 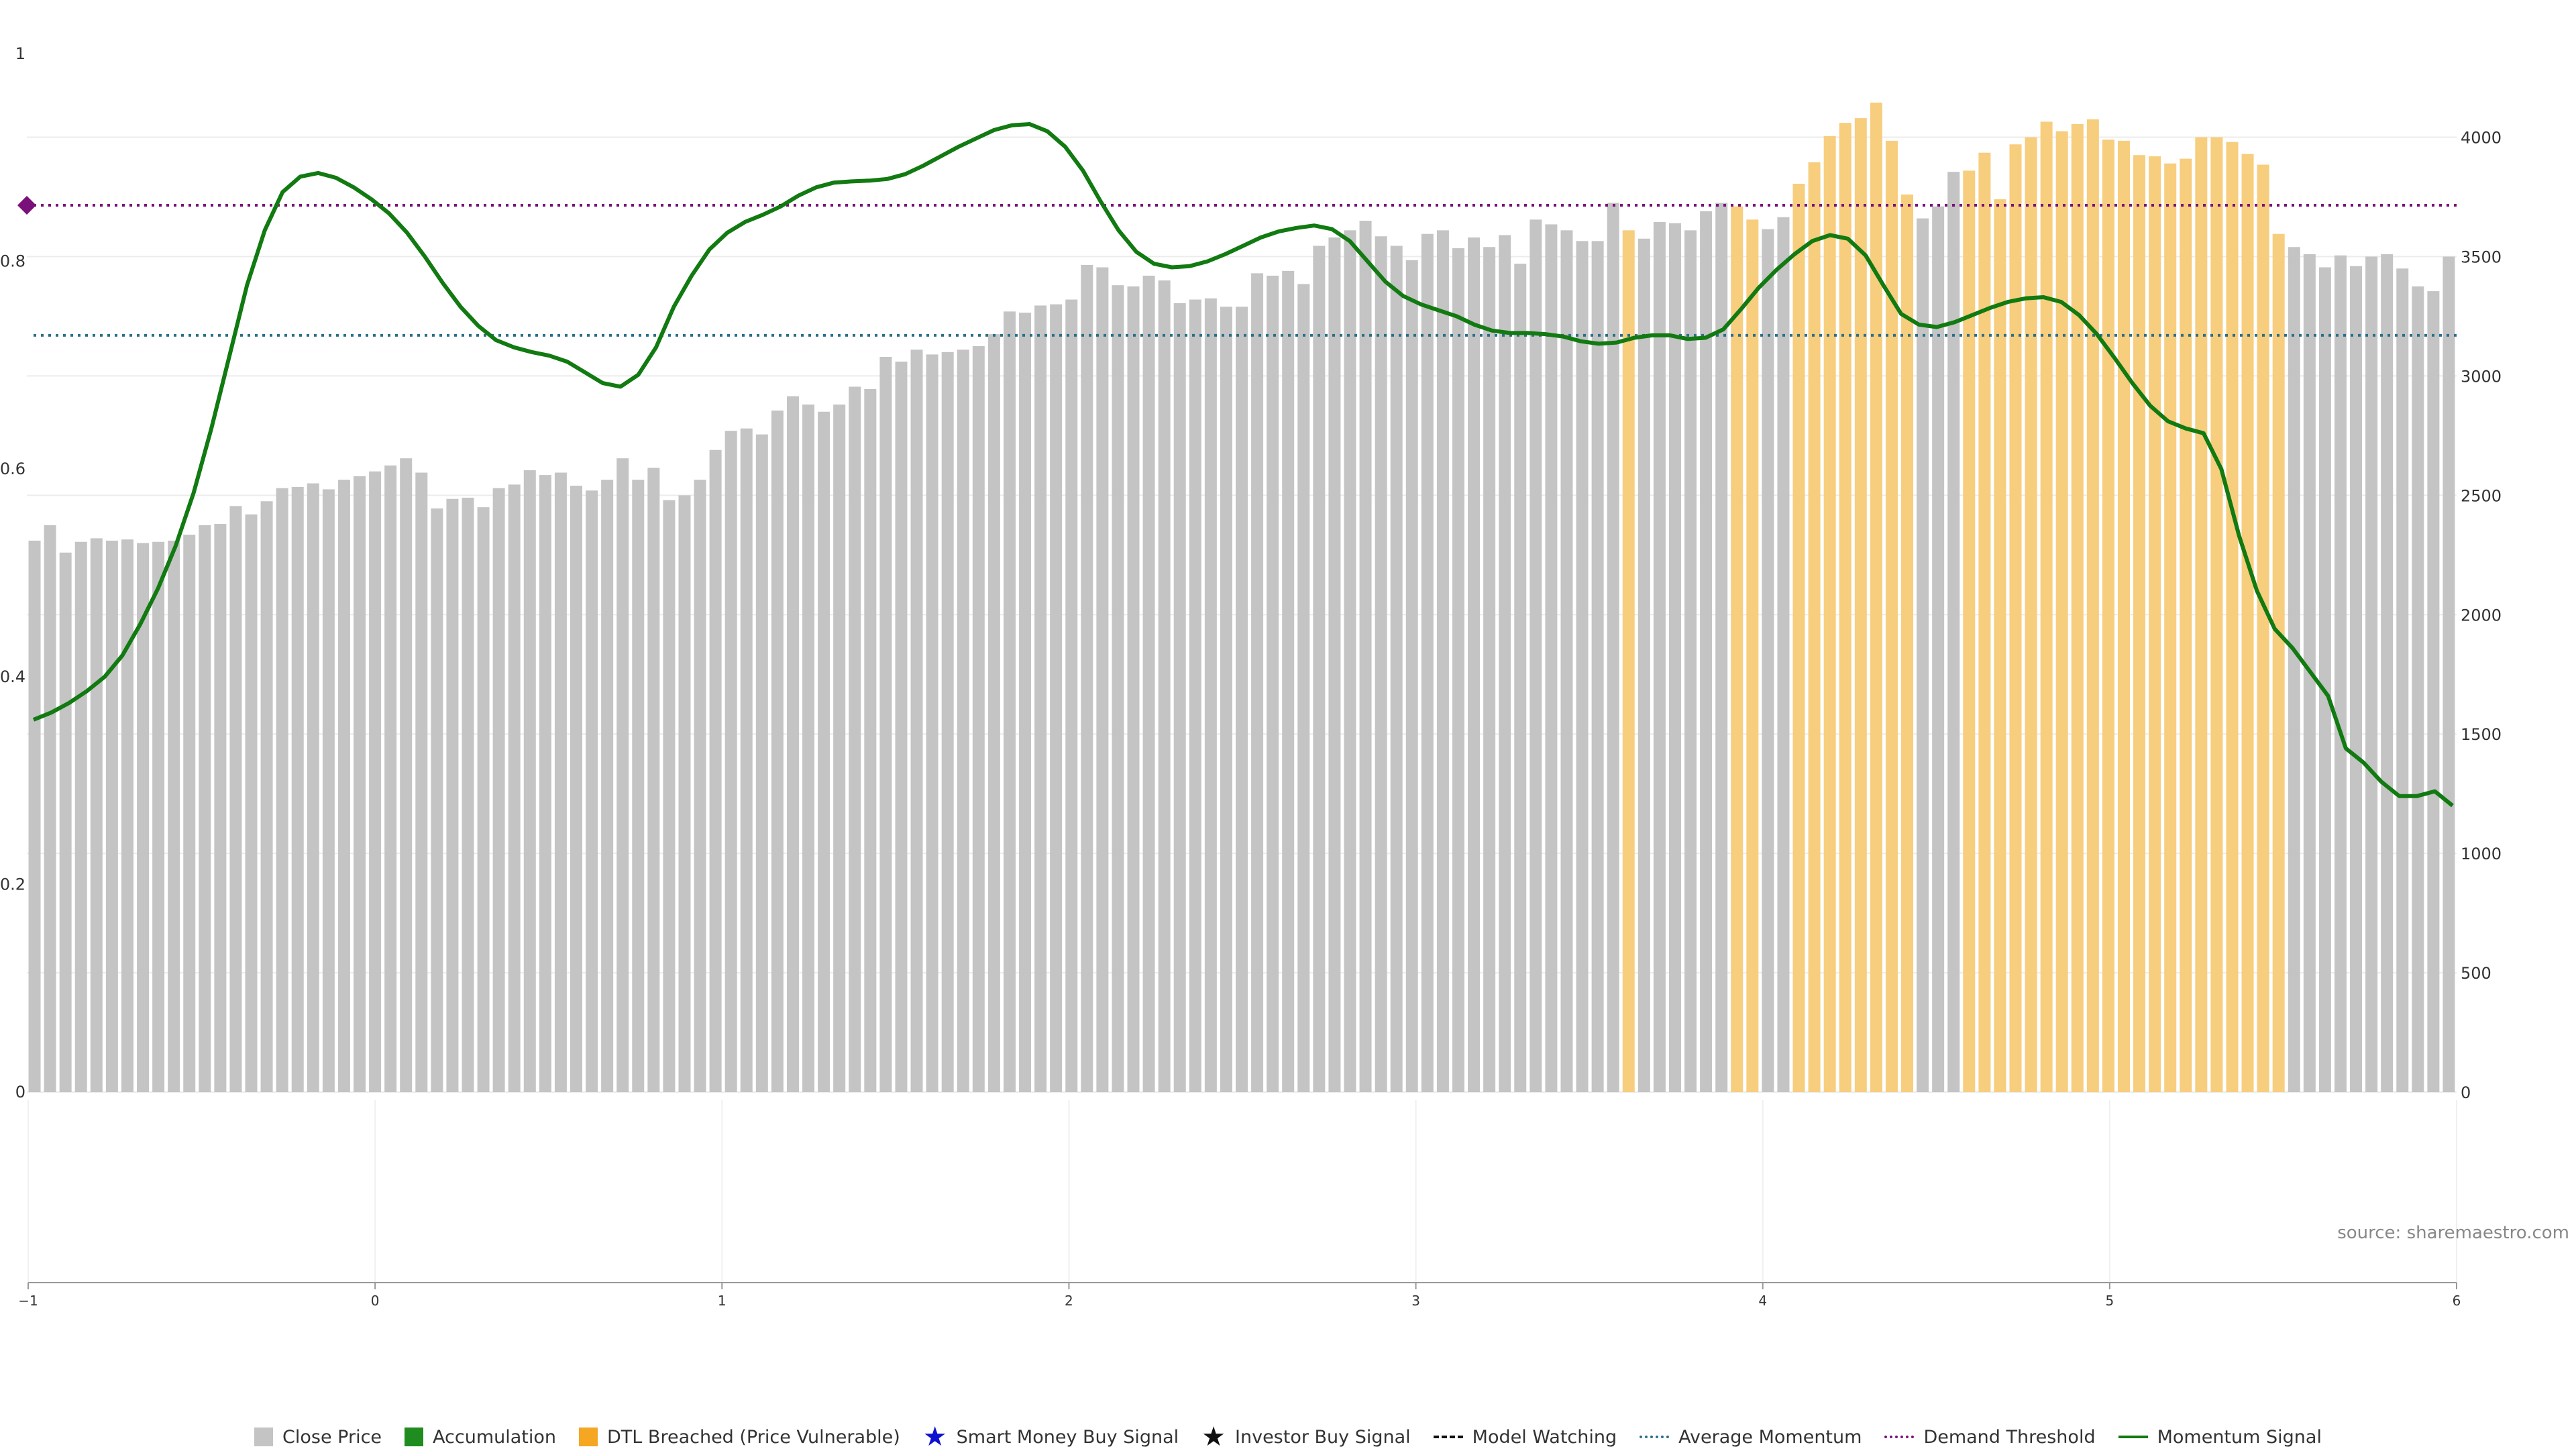 What do you see at coordinates (2009, 1437) in the screenshot?
I see `legend-label: Demand Threshold` at bounding box center [2009, 1437].